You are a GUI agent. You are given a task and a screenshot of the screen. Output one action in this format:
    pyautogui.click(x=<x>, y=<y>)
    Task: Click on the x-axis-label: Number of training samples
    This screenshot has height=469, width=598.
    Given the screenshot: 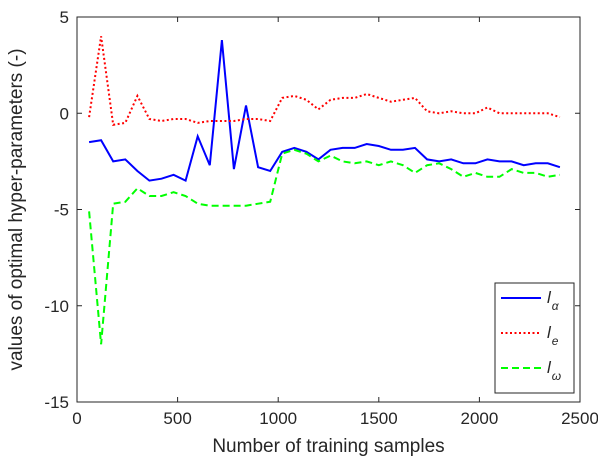 What is the action you would take?
    pyautogui.click(x=328, y=446)
    